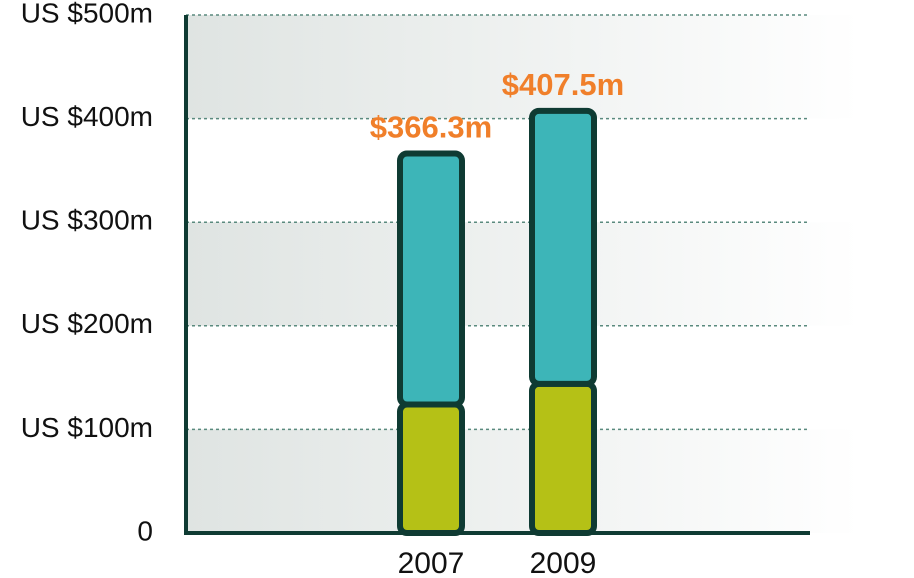 This screenshot has width=914, height=578. Describe the element at coordinates (431, 562) in the screenshot. I see `x-tick-label: 2007` at that location.